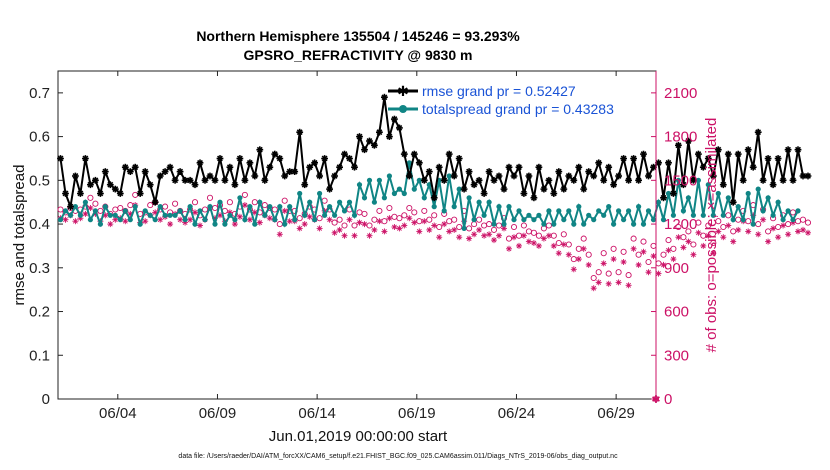  What do you see at coordinates (676, 268) in the screenshot?
I see `y-right-tick-label: 900` at bounding box center [676, 268].